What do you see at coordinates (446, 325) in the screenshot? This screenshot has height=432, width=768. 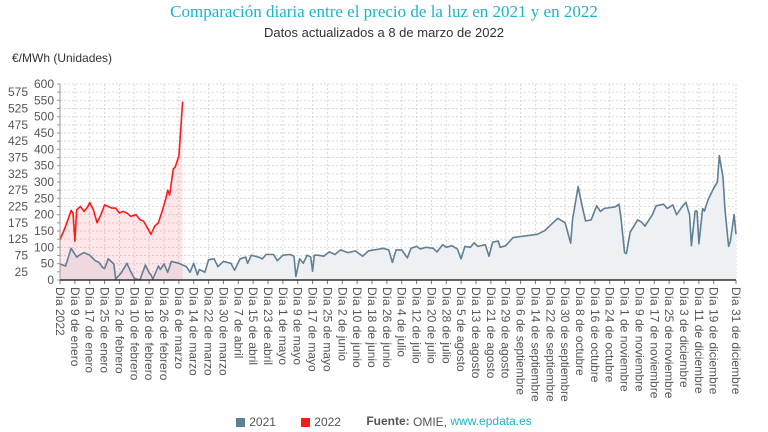 I see `x-tick-label: Día 28 de julio` at bounding box center [446, 325].